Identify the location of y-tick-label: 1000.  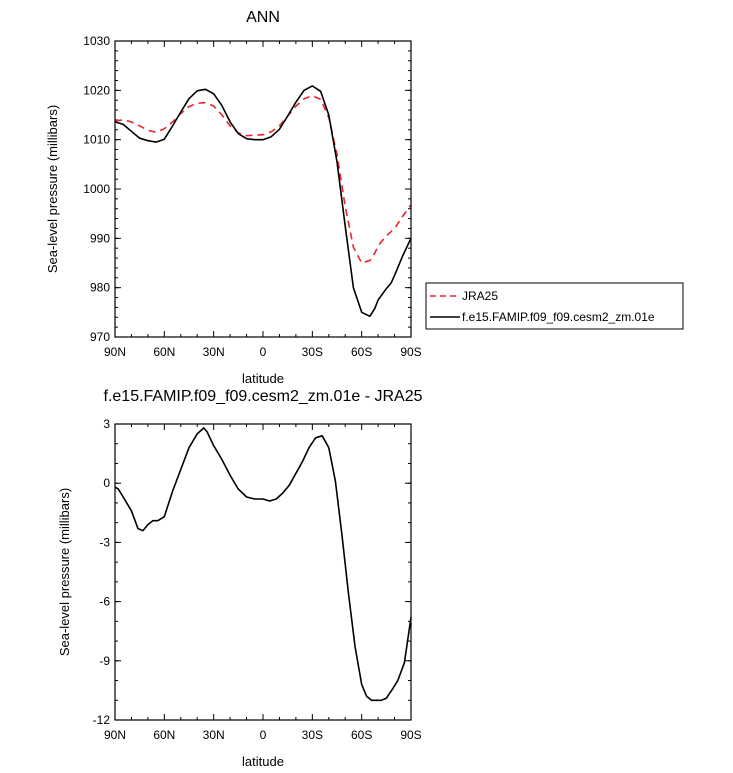
(96, 189).